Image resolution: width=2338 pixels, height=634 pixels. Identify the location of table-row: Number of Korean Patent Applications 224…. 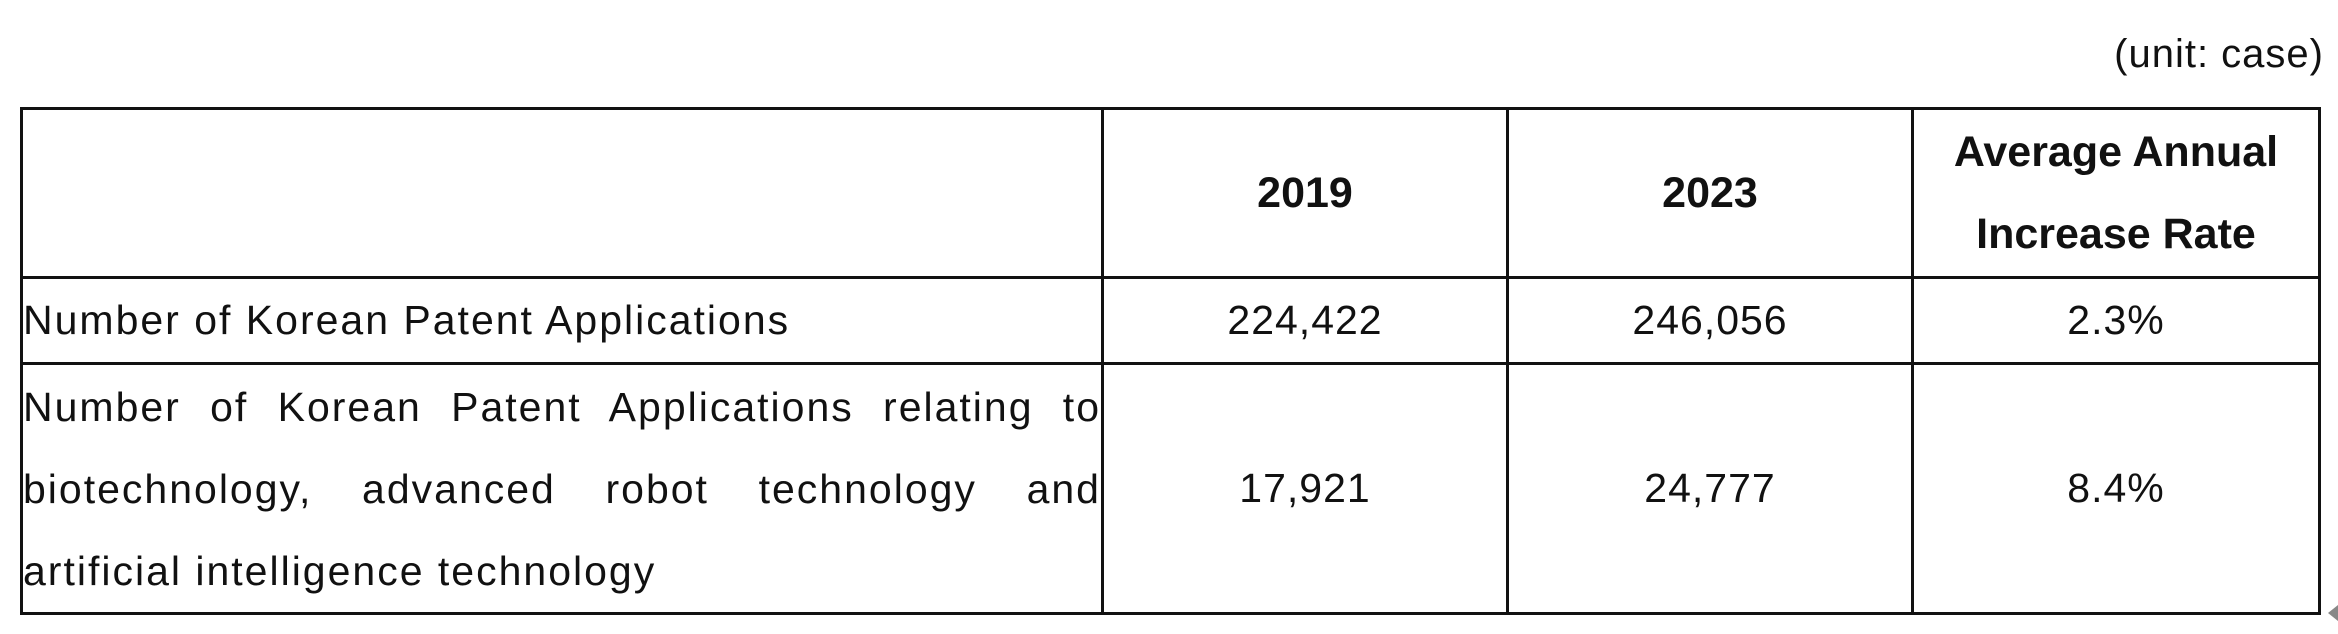
(1170, 320).